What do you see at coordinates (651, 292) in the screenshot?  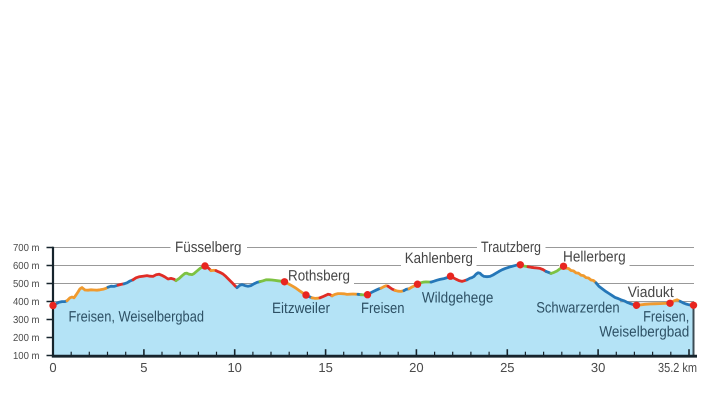 I see `svg-text: Viadukt` at bounding box center [651, 292].